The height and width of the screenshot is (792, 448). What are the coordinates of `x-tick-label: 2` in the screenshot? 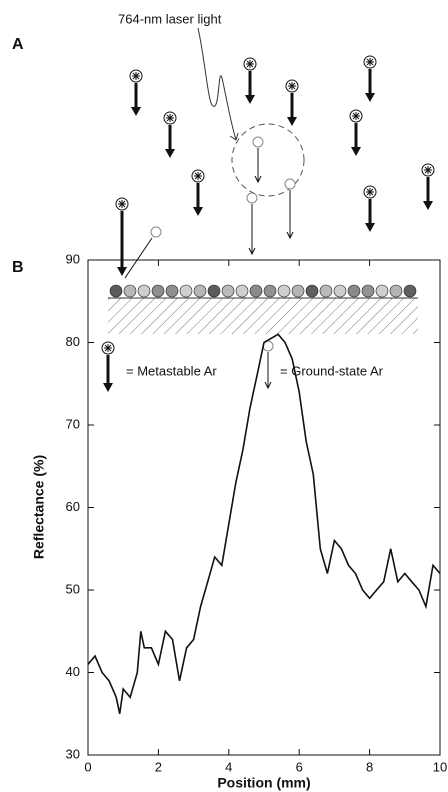 It's located at (158, 766).